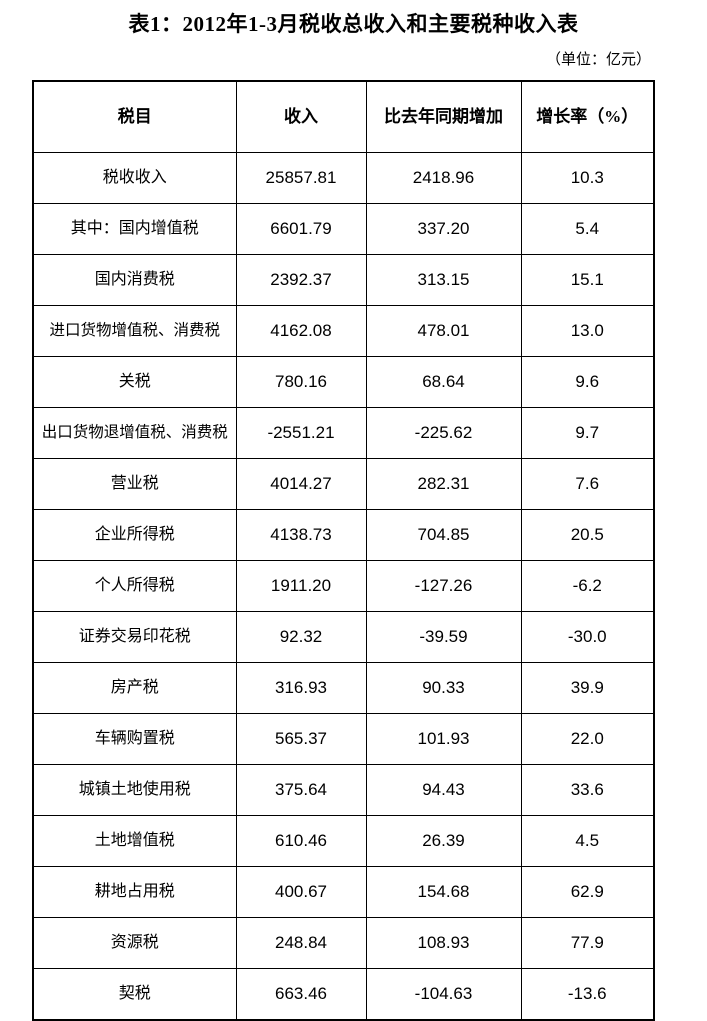 The image size is (707, 1021). I want to click on cell-revenue: 663.46, so click(301, 994).